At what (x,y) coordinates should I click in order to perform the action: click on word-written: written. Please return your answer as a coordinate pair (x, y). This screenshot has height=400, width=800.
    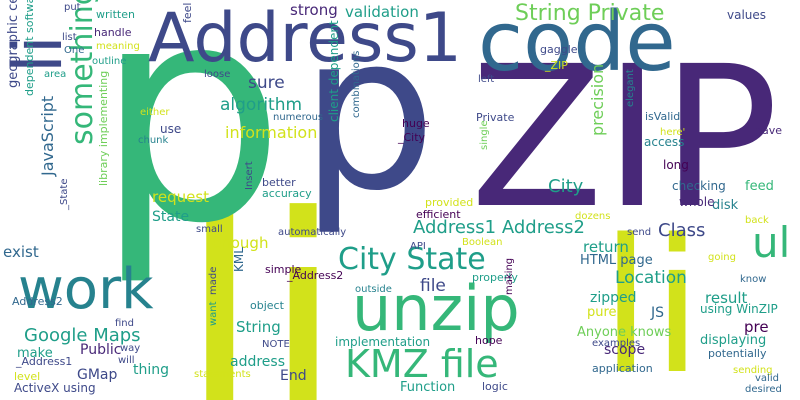
    Looking at the image, I should click on (115, 14).